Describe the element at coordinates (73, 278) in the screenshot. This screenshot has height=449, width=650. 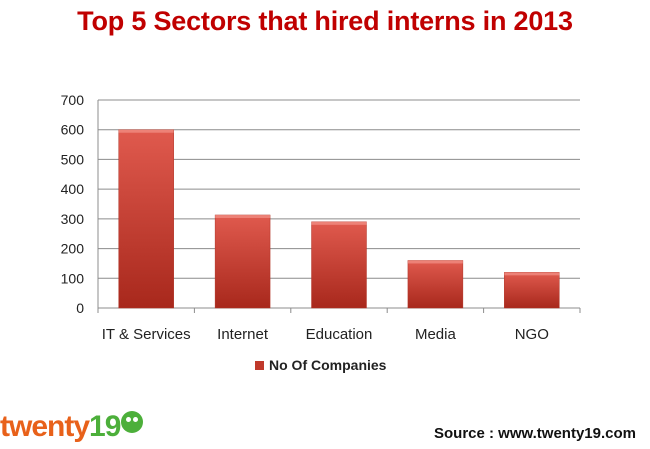
I see `y-tick-label: 100` at that location.